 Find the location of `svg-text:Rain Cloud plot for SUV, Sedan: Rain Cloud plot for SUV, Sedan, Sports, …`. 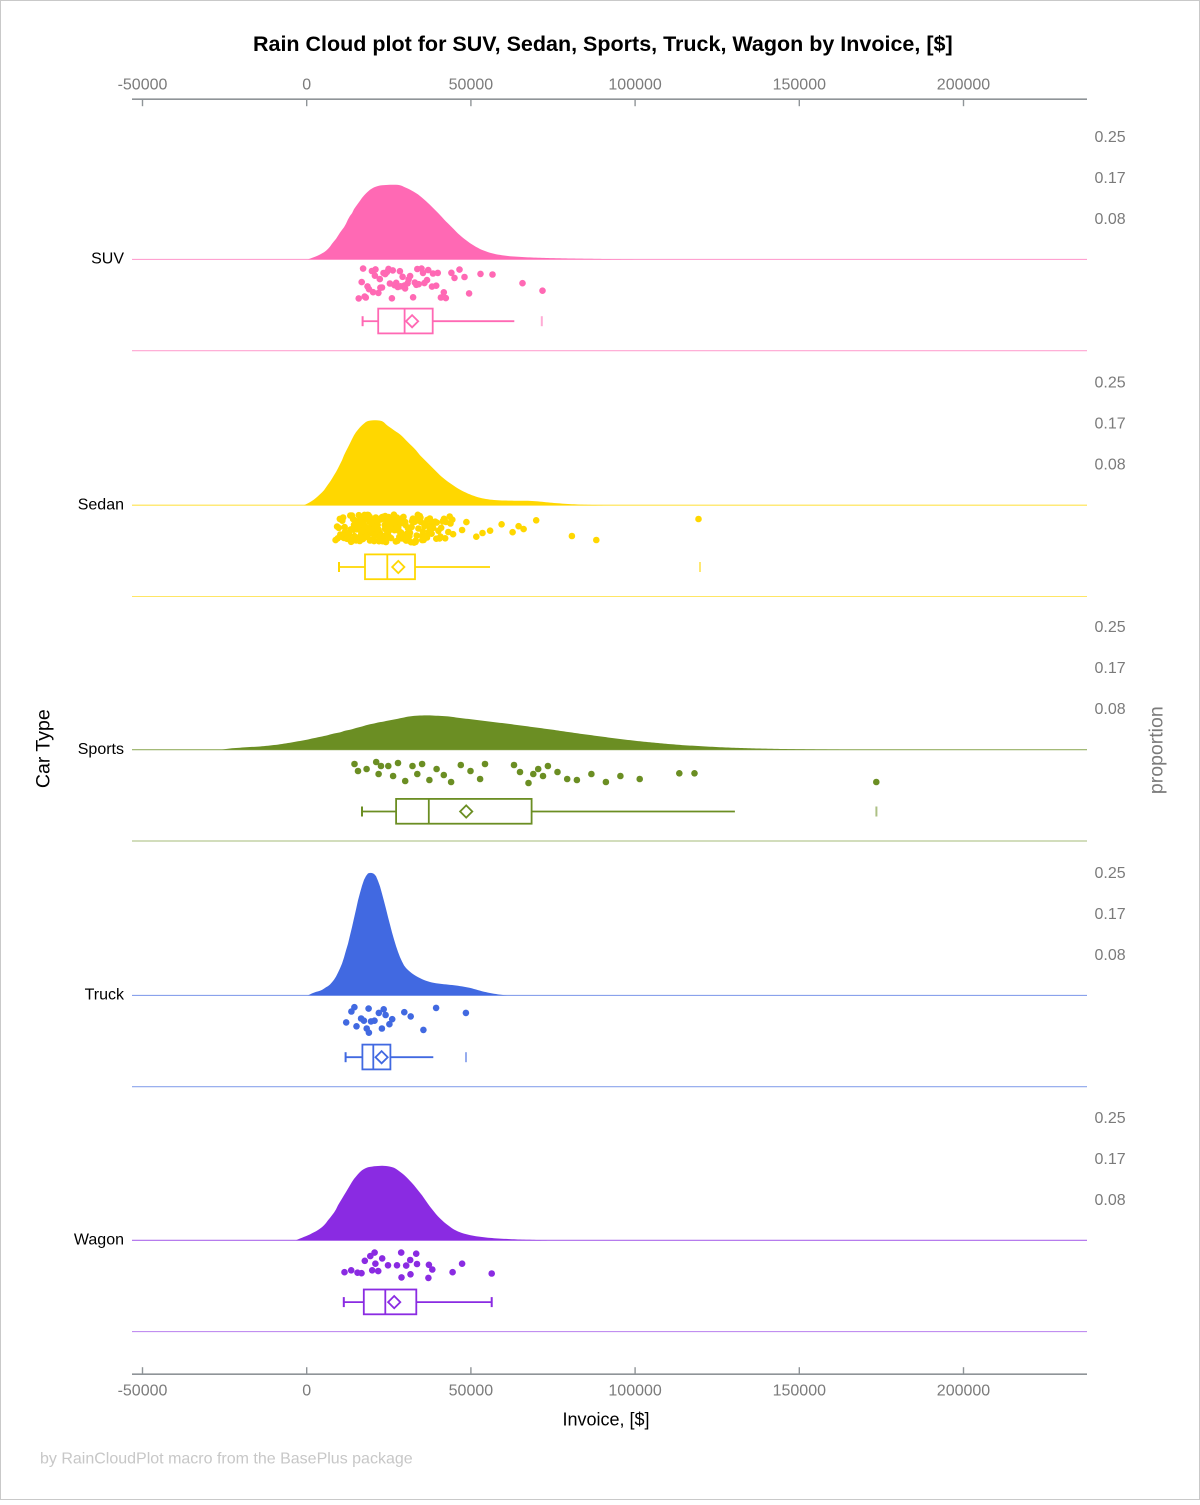

svg-text:Rain Cloud plot for SUV, Sedan: Rain Cloud plot for SUV, Sedan, Sports, … is located at coordinates (603, 44).